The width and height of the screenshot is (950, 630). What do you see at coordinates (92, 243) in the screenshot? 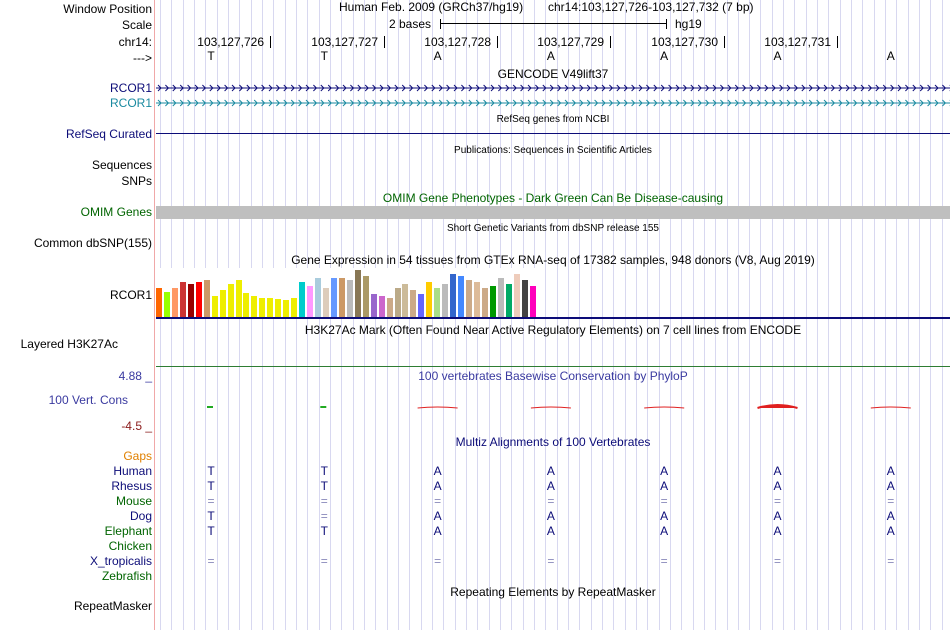
I see `common-snp-track-label: Common dbSNP(155)` at bounding box center [92, 243].